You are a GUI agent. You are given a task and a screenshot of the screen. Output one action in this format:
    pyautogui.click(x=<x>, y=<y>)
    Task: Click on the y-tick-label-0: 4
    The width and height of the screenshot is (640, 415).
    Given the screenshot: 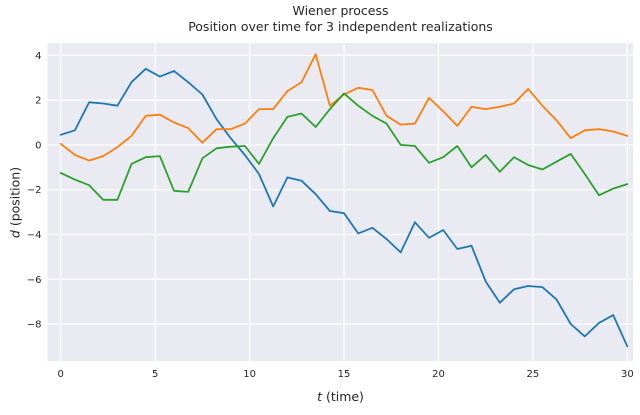 What is the action you would take?
    pyautogui.click(x=38, y=56)
    